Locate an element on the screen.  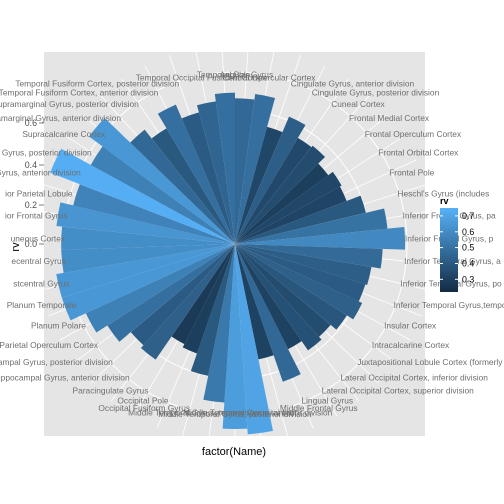
category-label: Cingulate Gyrus, anterior division is located at coordinates (353, 83).